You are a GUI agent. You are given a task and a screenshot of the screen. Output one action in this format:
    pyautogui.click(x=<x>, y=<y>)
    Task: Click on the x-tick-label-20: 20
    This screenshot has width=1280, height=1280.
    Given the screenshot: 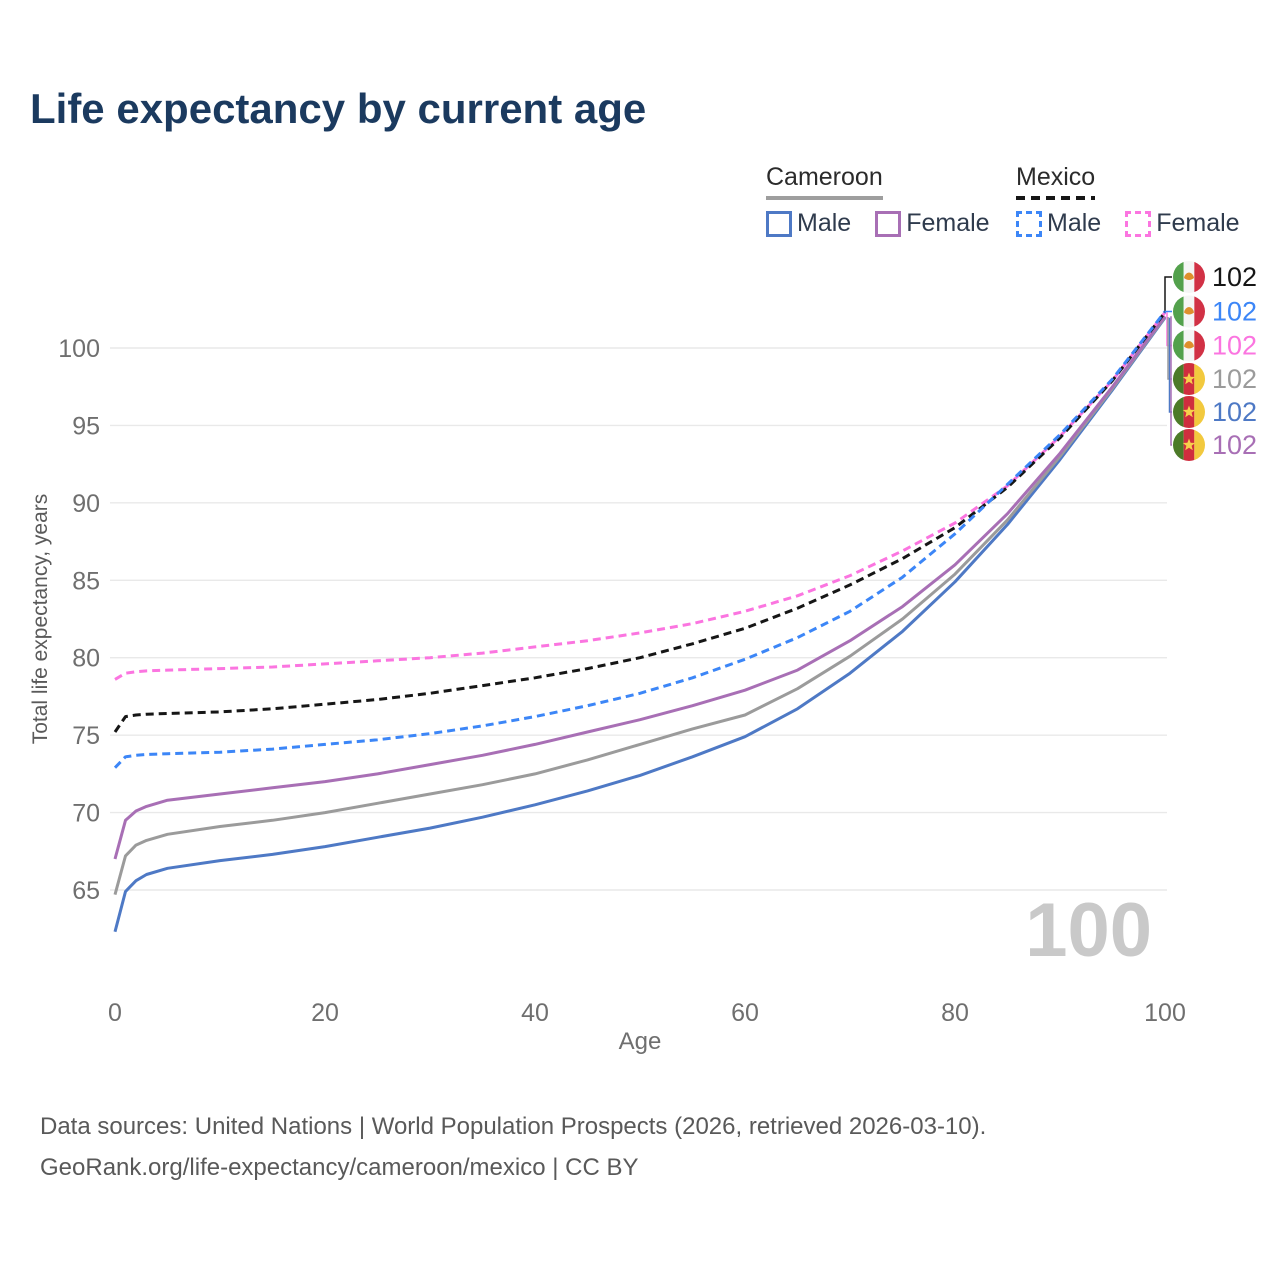 What is the action you would take?
    pyautogui.click(x=325, y=1013)
    